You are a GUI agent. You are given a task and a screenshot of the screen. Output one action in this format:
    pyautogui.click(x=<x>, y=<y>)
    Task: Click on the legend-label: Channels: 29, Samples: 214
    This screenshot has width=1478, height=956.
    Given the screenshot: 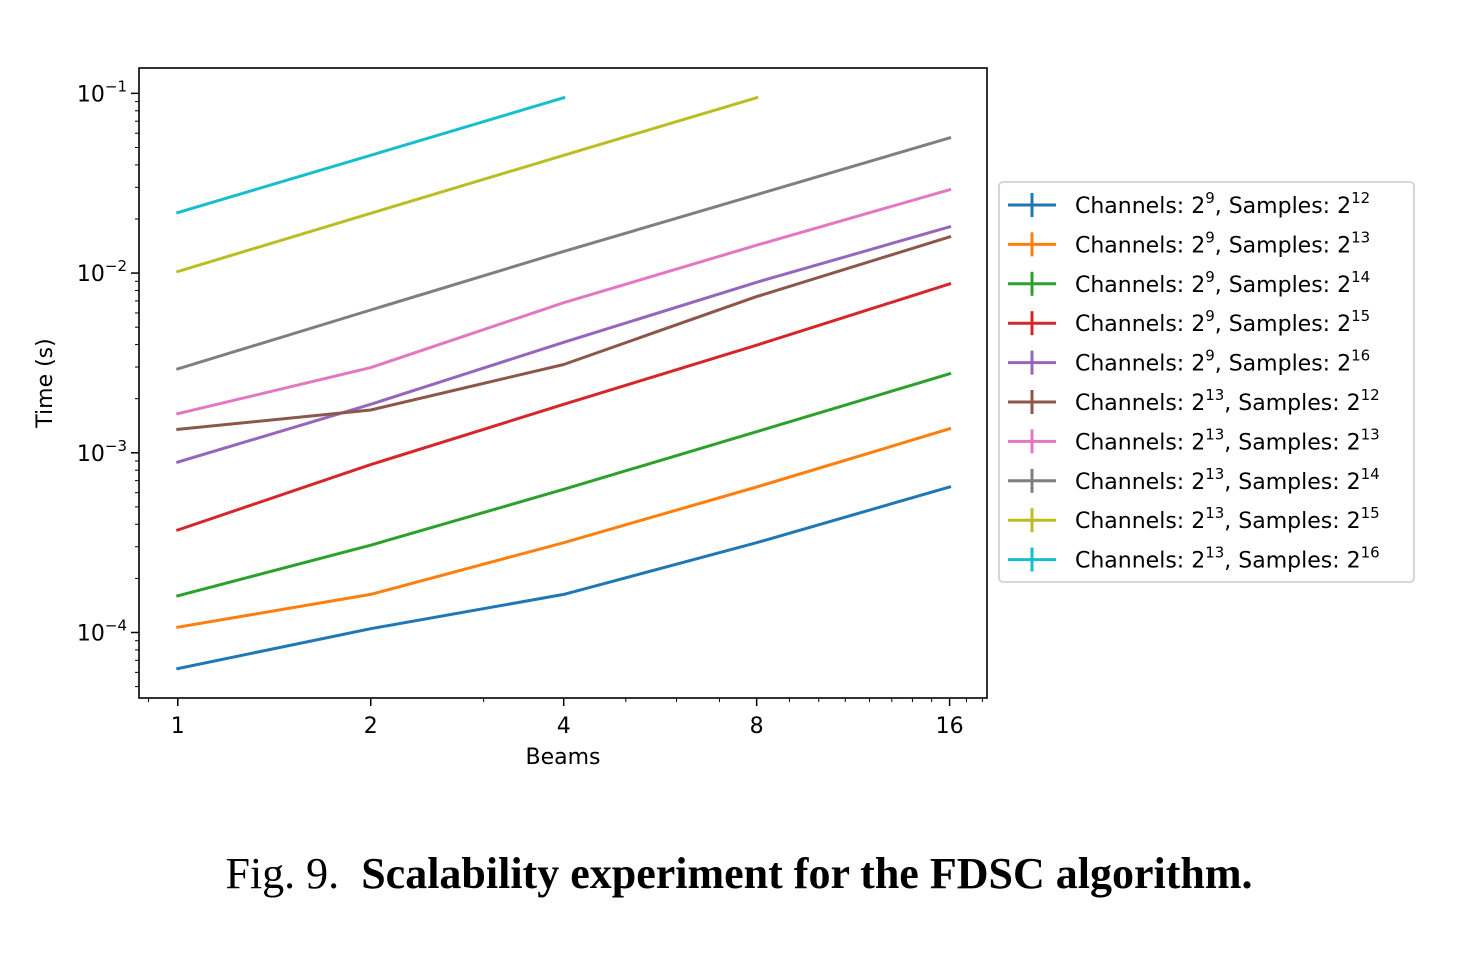 What is the action you would take?
    pyautogui.click(x=1222, y=283)
    